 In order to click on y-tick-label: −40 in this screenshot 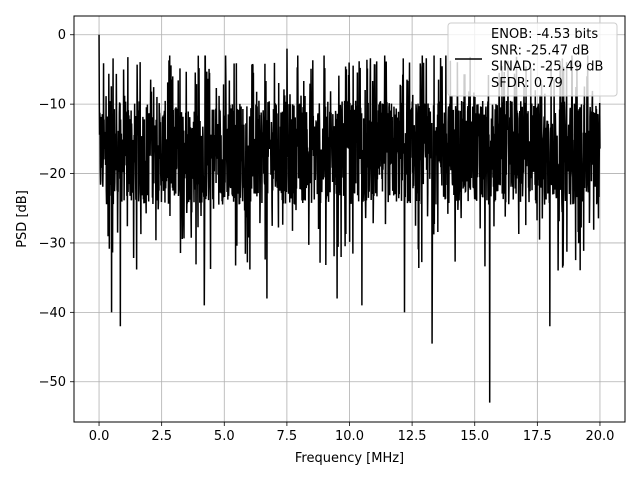, I will do `click(52, 313)`.